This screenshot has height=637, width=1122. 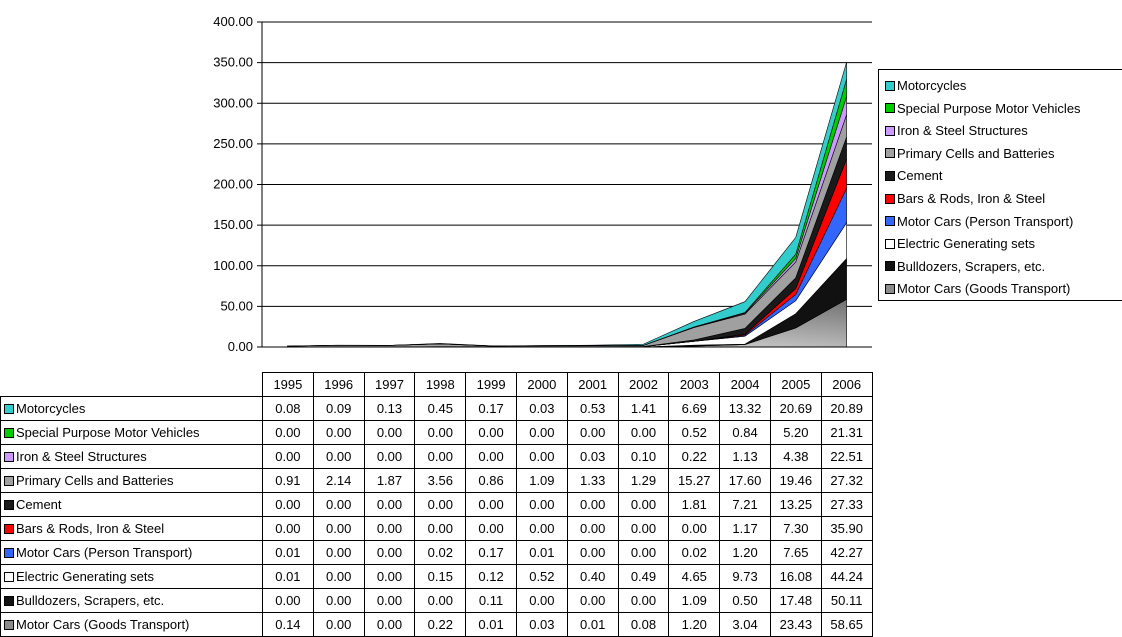 I want to click on row-label: Motor Cars (Person Transport), so click(x=131, y=552).